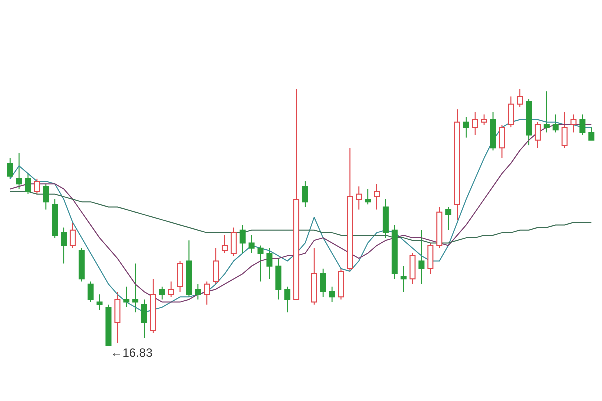 The image size is (602, 401). Describe the element at coordinates (132, 353) in the screenshot. I see `annotation: ←16.83` at that location.